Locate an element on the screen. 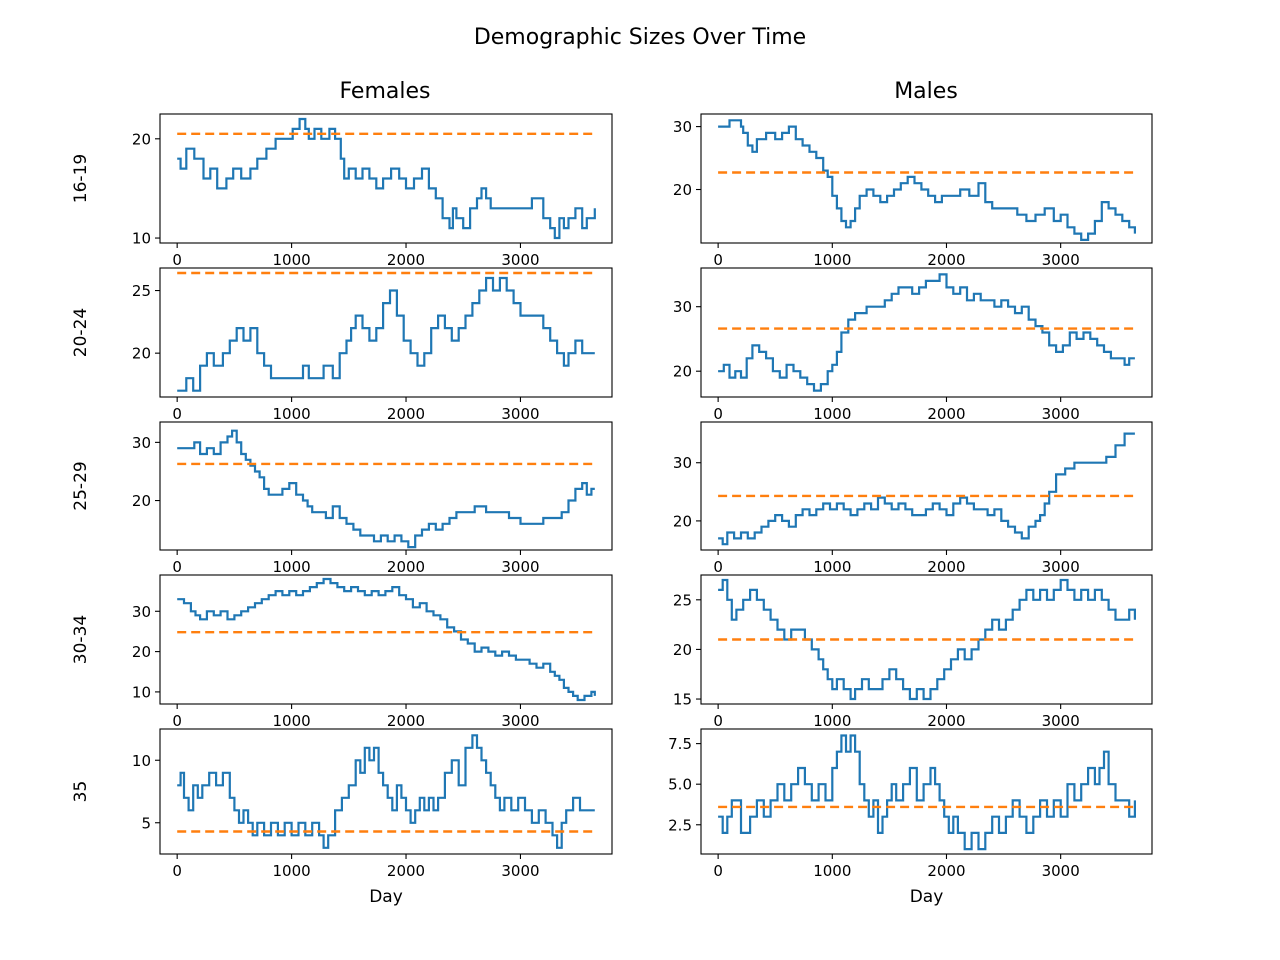  y-axis-label: 20-24 is located at coordinates (81, 332).